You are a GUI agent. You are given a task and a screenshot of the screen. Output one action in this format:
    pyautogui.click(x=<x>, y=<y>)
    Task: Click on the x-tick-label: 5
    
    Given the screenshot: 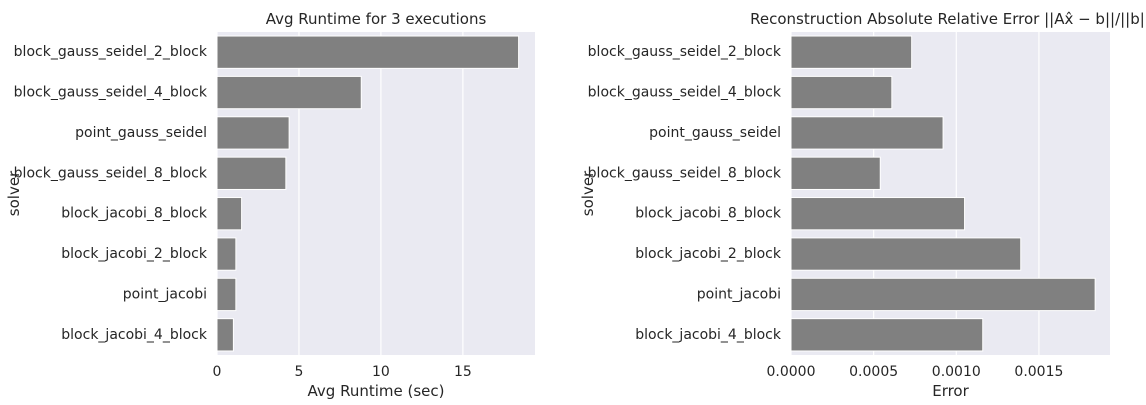 What is the action you would take?
    pyautogui.click(x=298, y=372)
    